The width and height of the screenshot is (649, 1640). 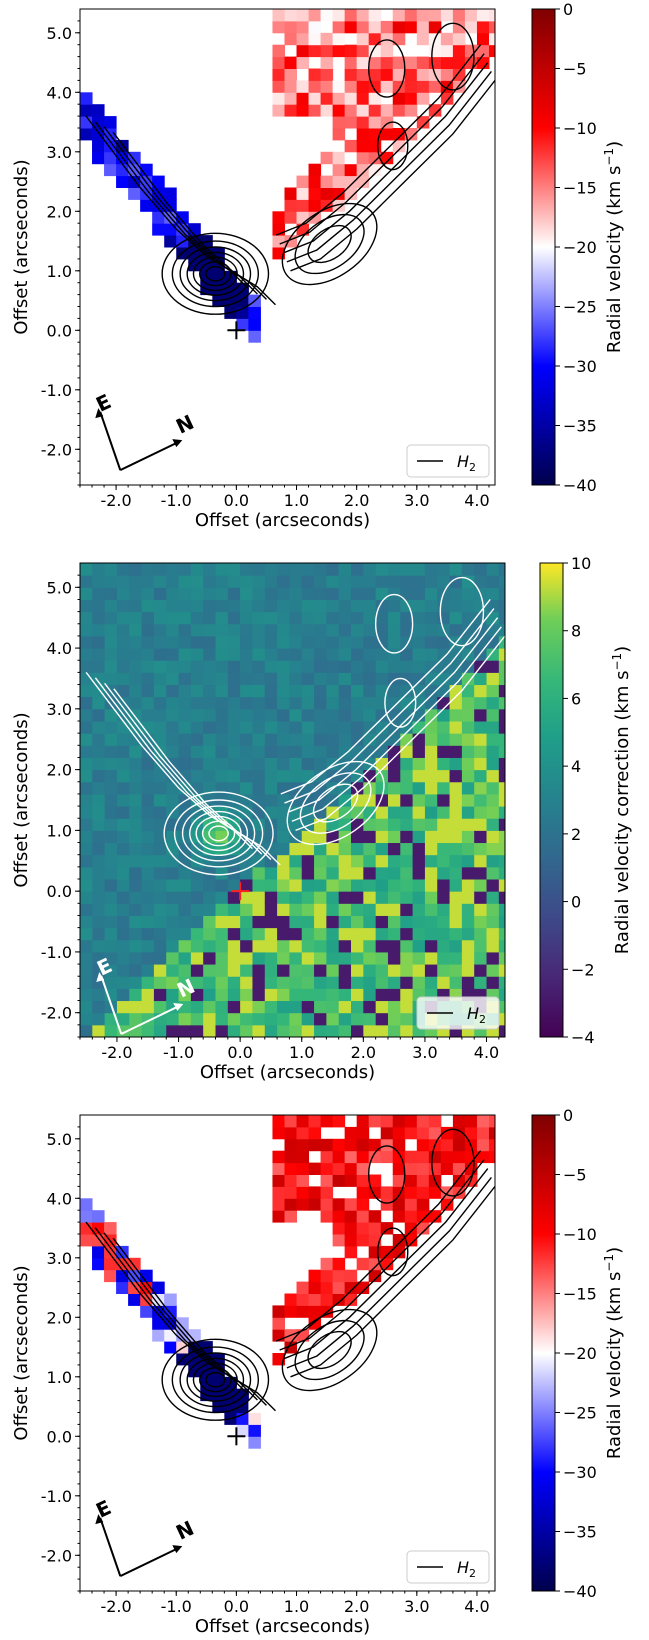 I want to click on y-tick-label: 5.0, so click(x=59, y=587).